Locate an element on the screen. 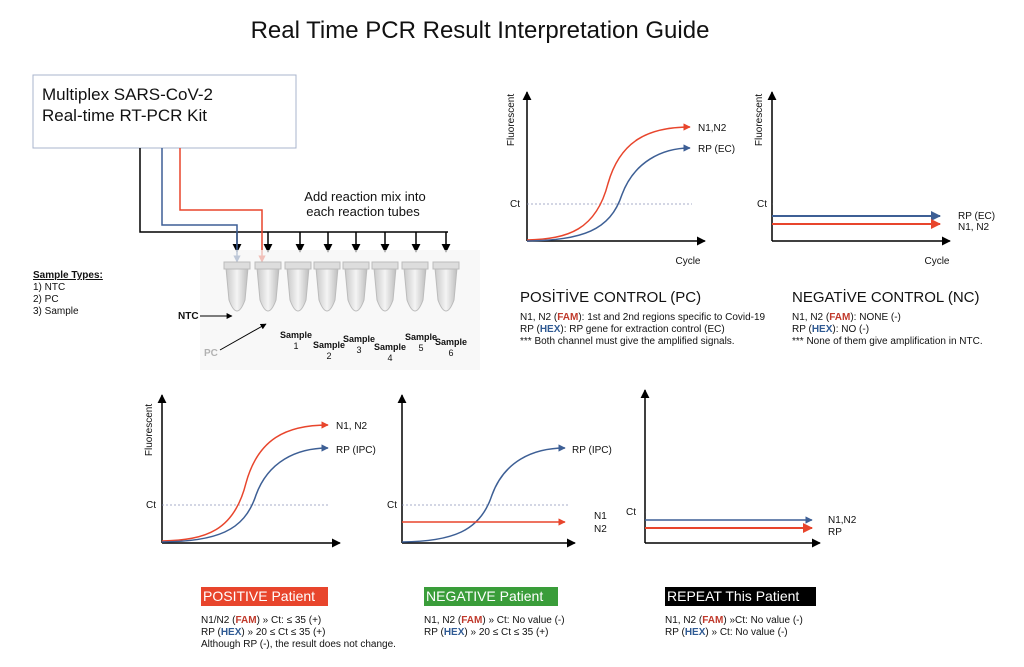 This screenshot has width=1024, height=667. heading: NEGATİVE CONTROL (NC) is located at coordinates (886, 297).